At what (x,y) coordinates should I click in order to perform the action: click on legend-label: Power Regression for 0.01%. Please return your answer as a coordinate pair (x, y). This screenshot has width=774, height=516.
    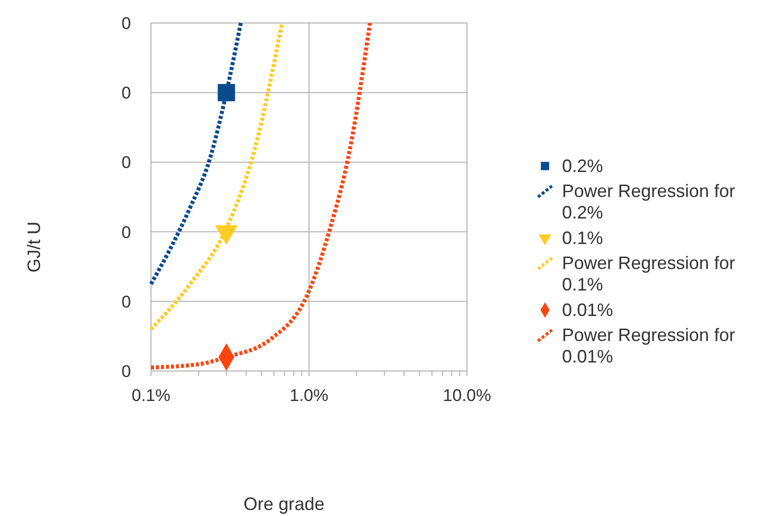
    Looking at the image, I should click on (649, 346).